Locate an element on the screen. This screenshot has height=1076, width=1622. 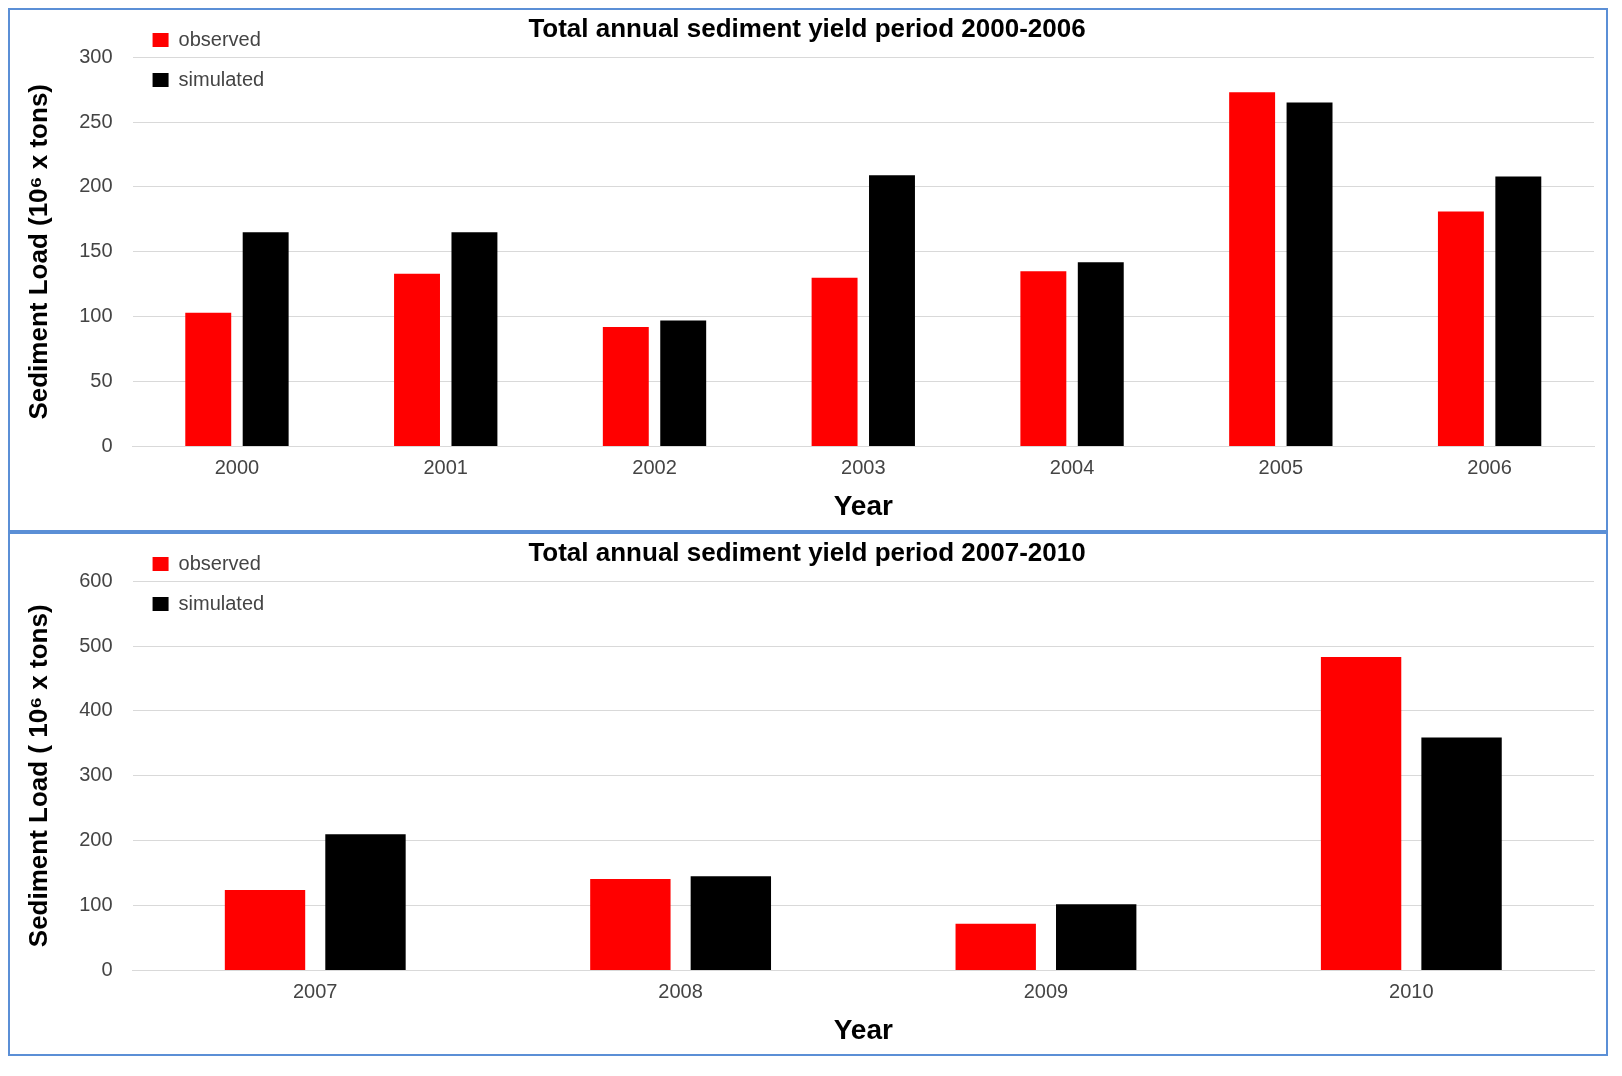
x-tick-label: 2000 is located at coordinates (237, 466).